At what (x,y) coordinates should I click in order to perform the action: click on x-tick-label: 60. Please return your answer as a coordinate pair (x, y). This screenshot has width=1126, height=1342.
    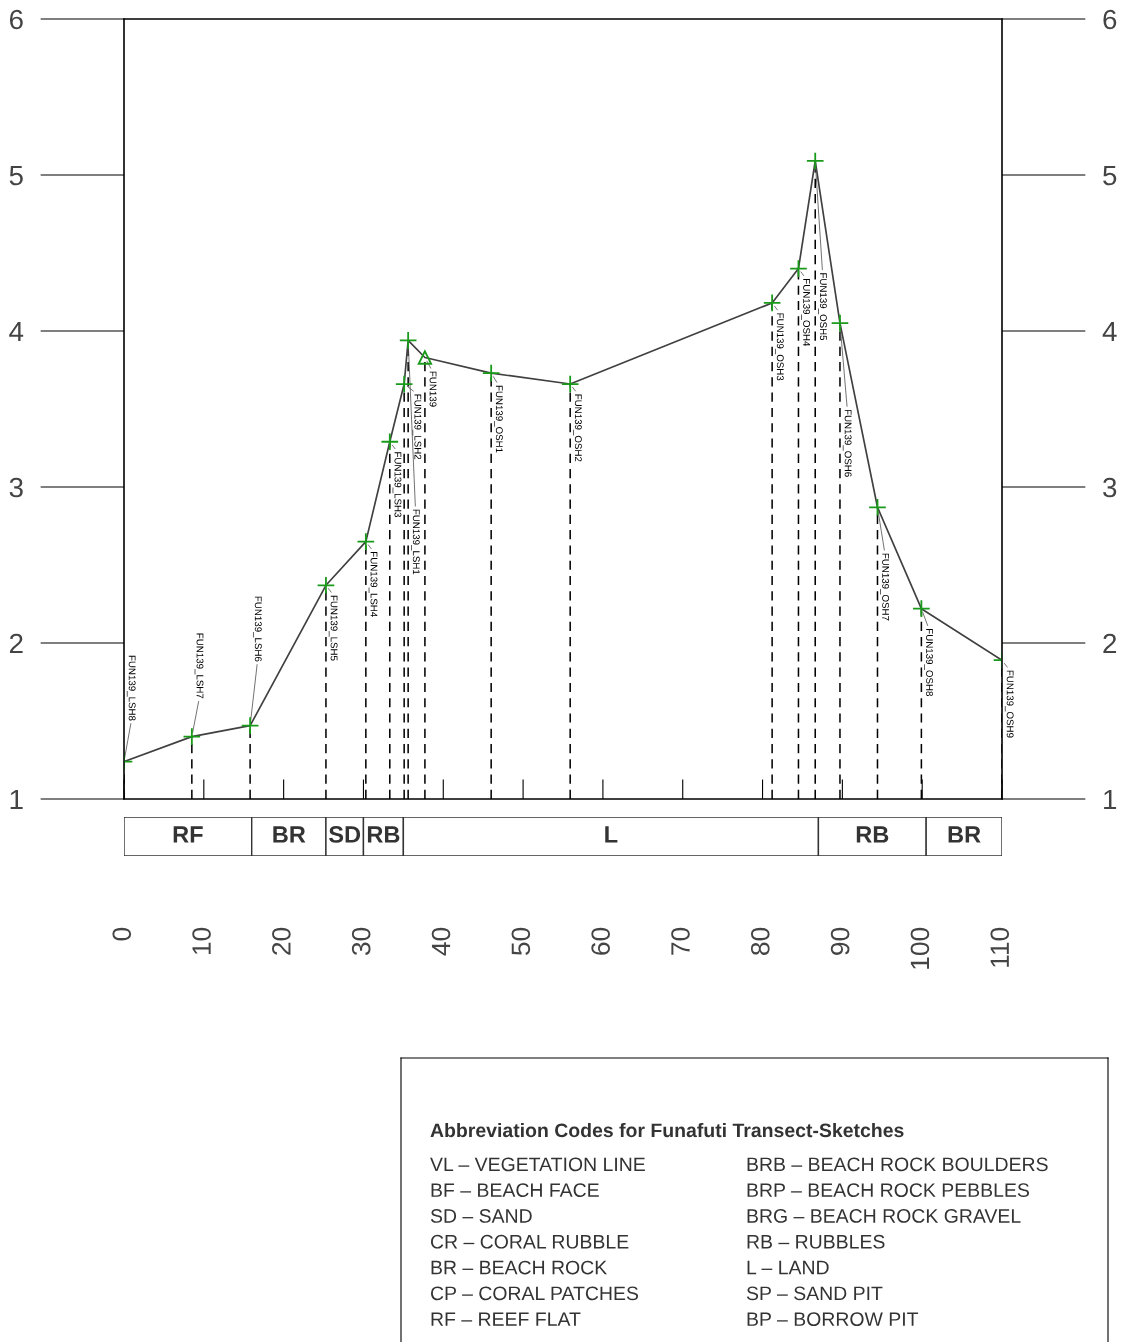
    Looking at the image, I should click on (600, 941).